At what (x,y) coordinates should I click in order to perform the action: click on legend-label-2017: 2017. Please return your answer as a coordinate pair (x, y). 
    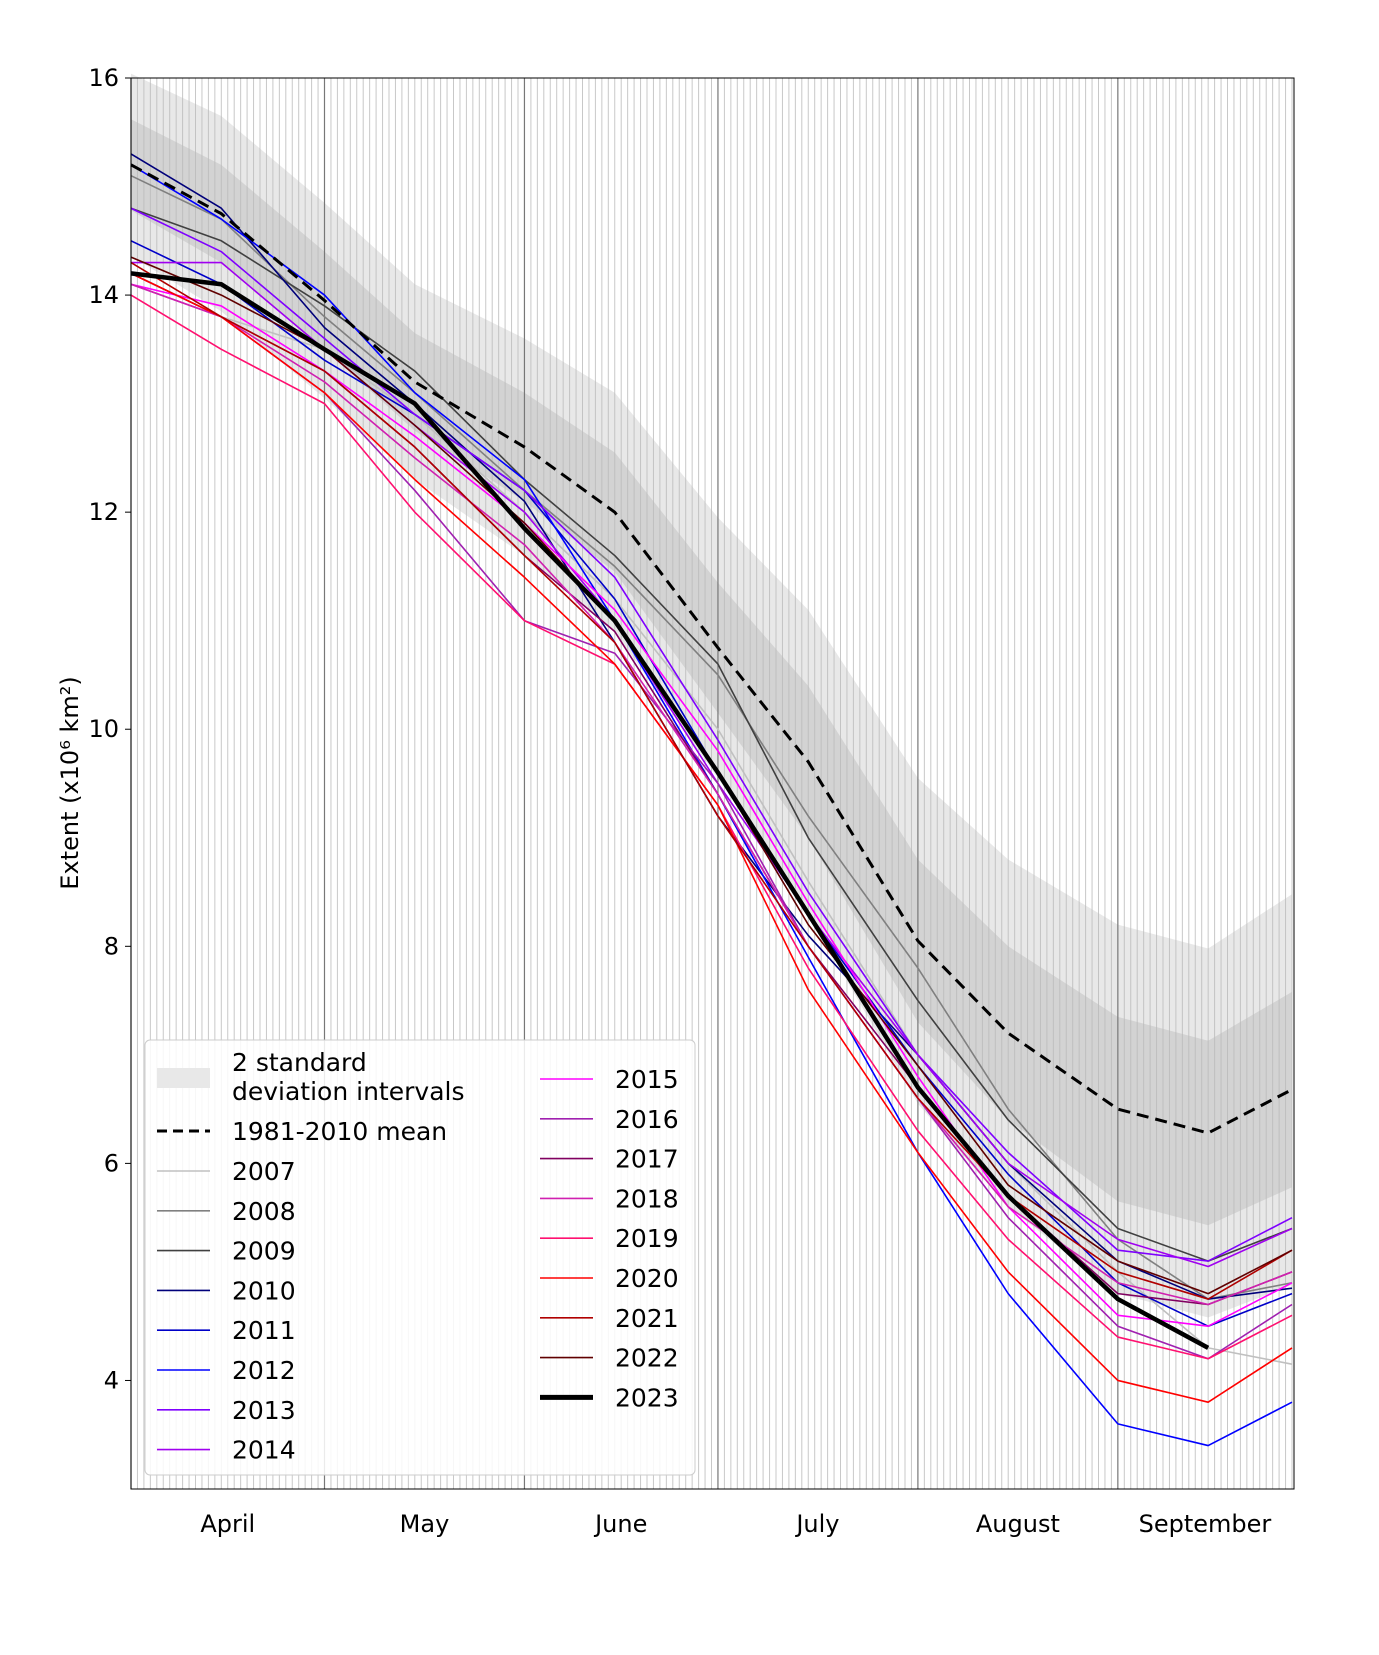
    Looking at the image, I should click on (647, 1159).